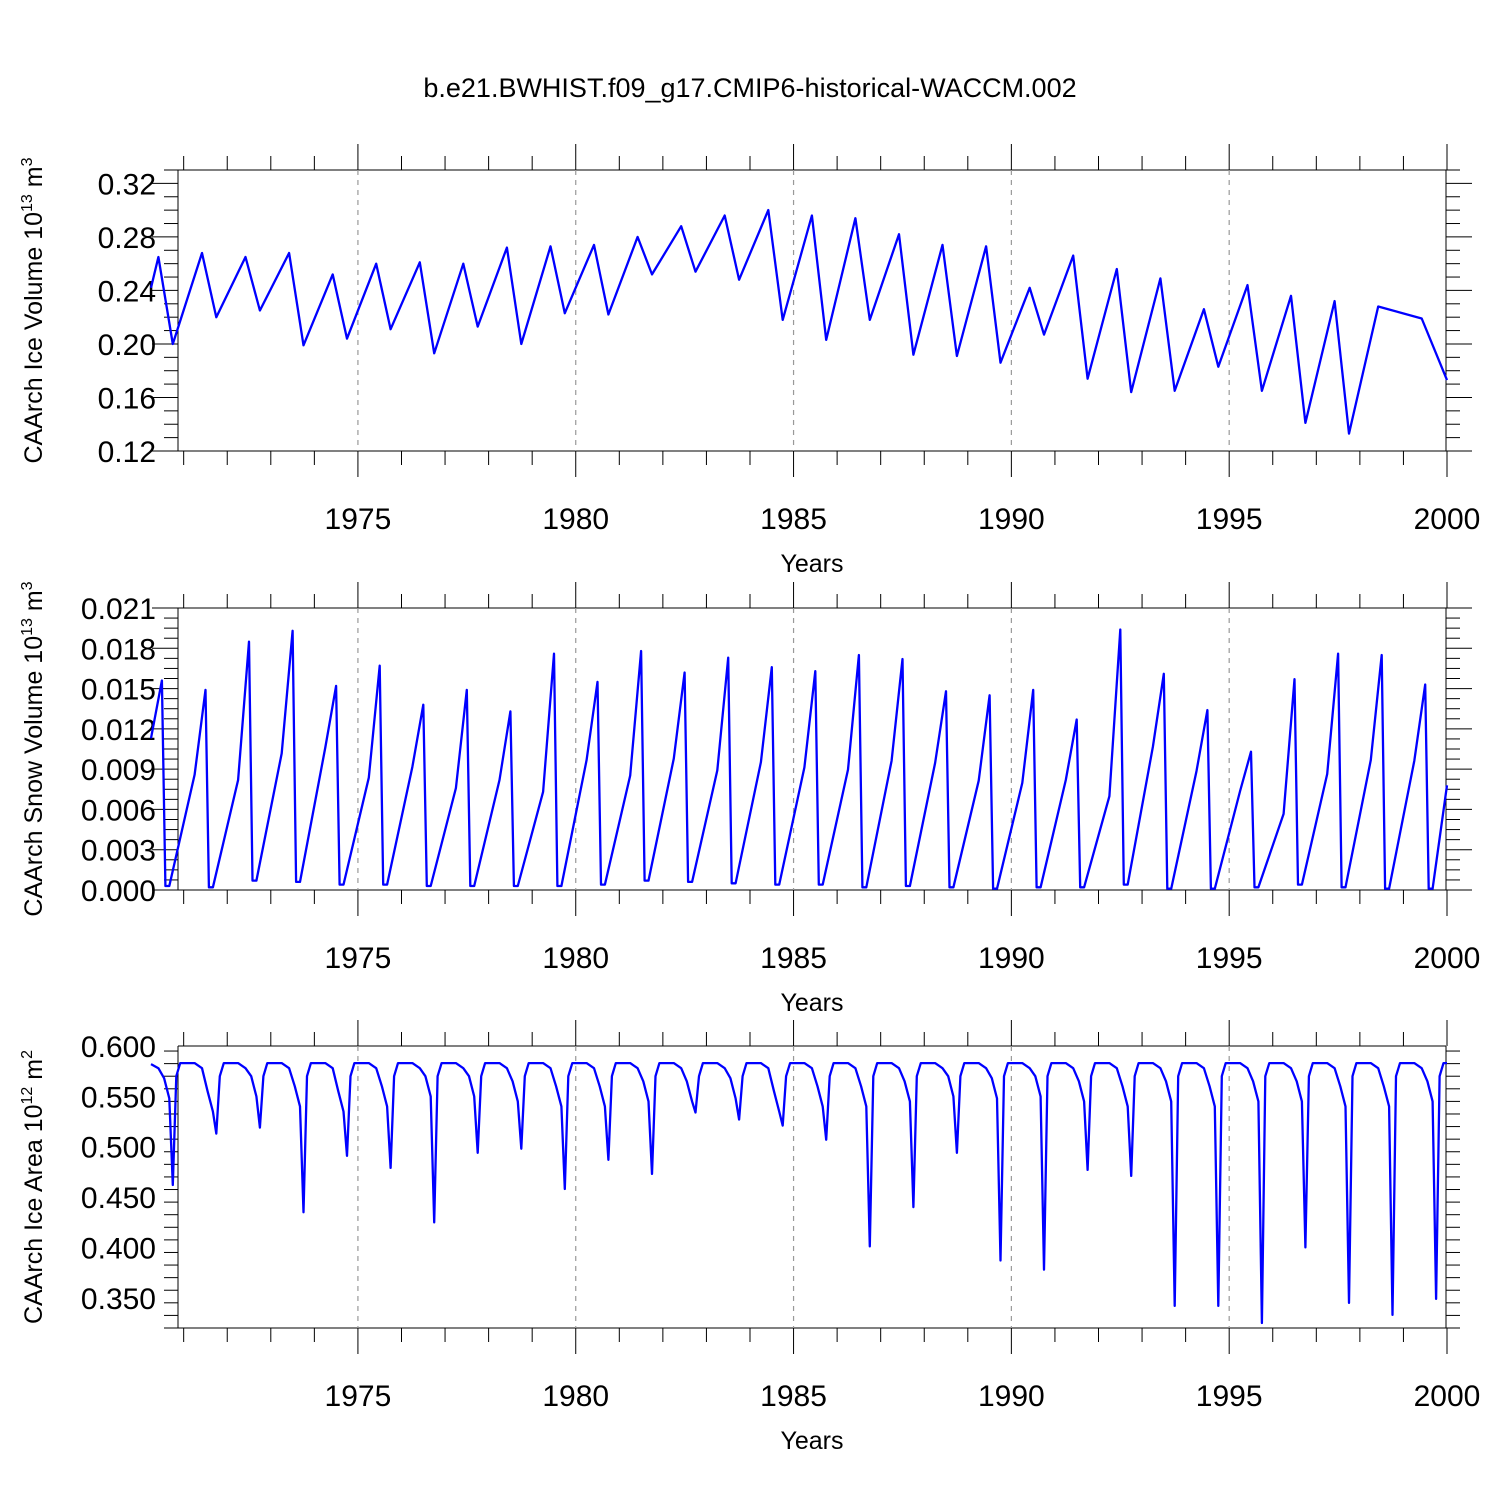 The height and width of the screenshot is (1500, 1500). I want to click on y-axis-label-main: CAArch Ice Volume 10, so click(34, 338).